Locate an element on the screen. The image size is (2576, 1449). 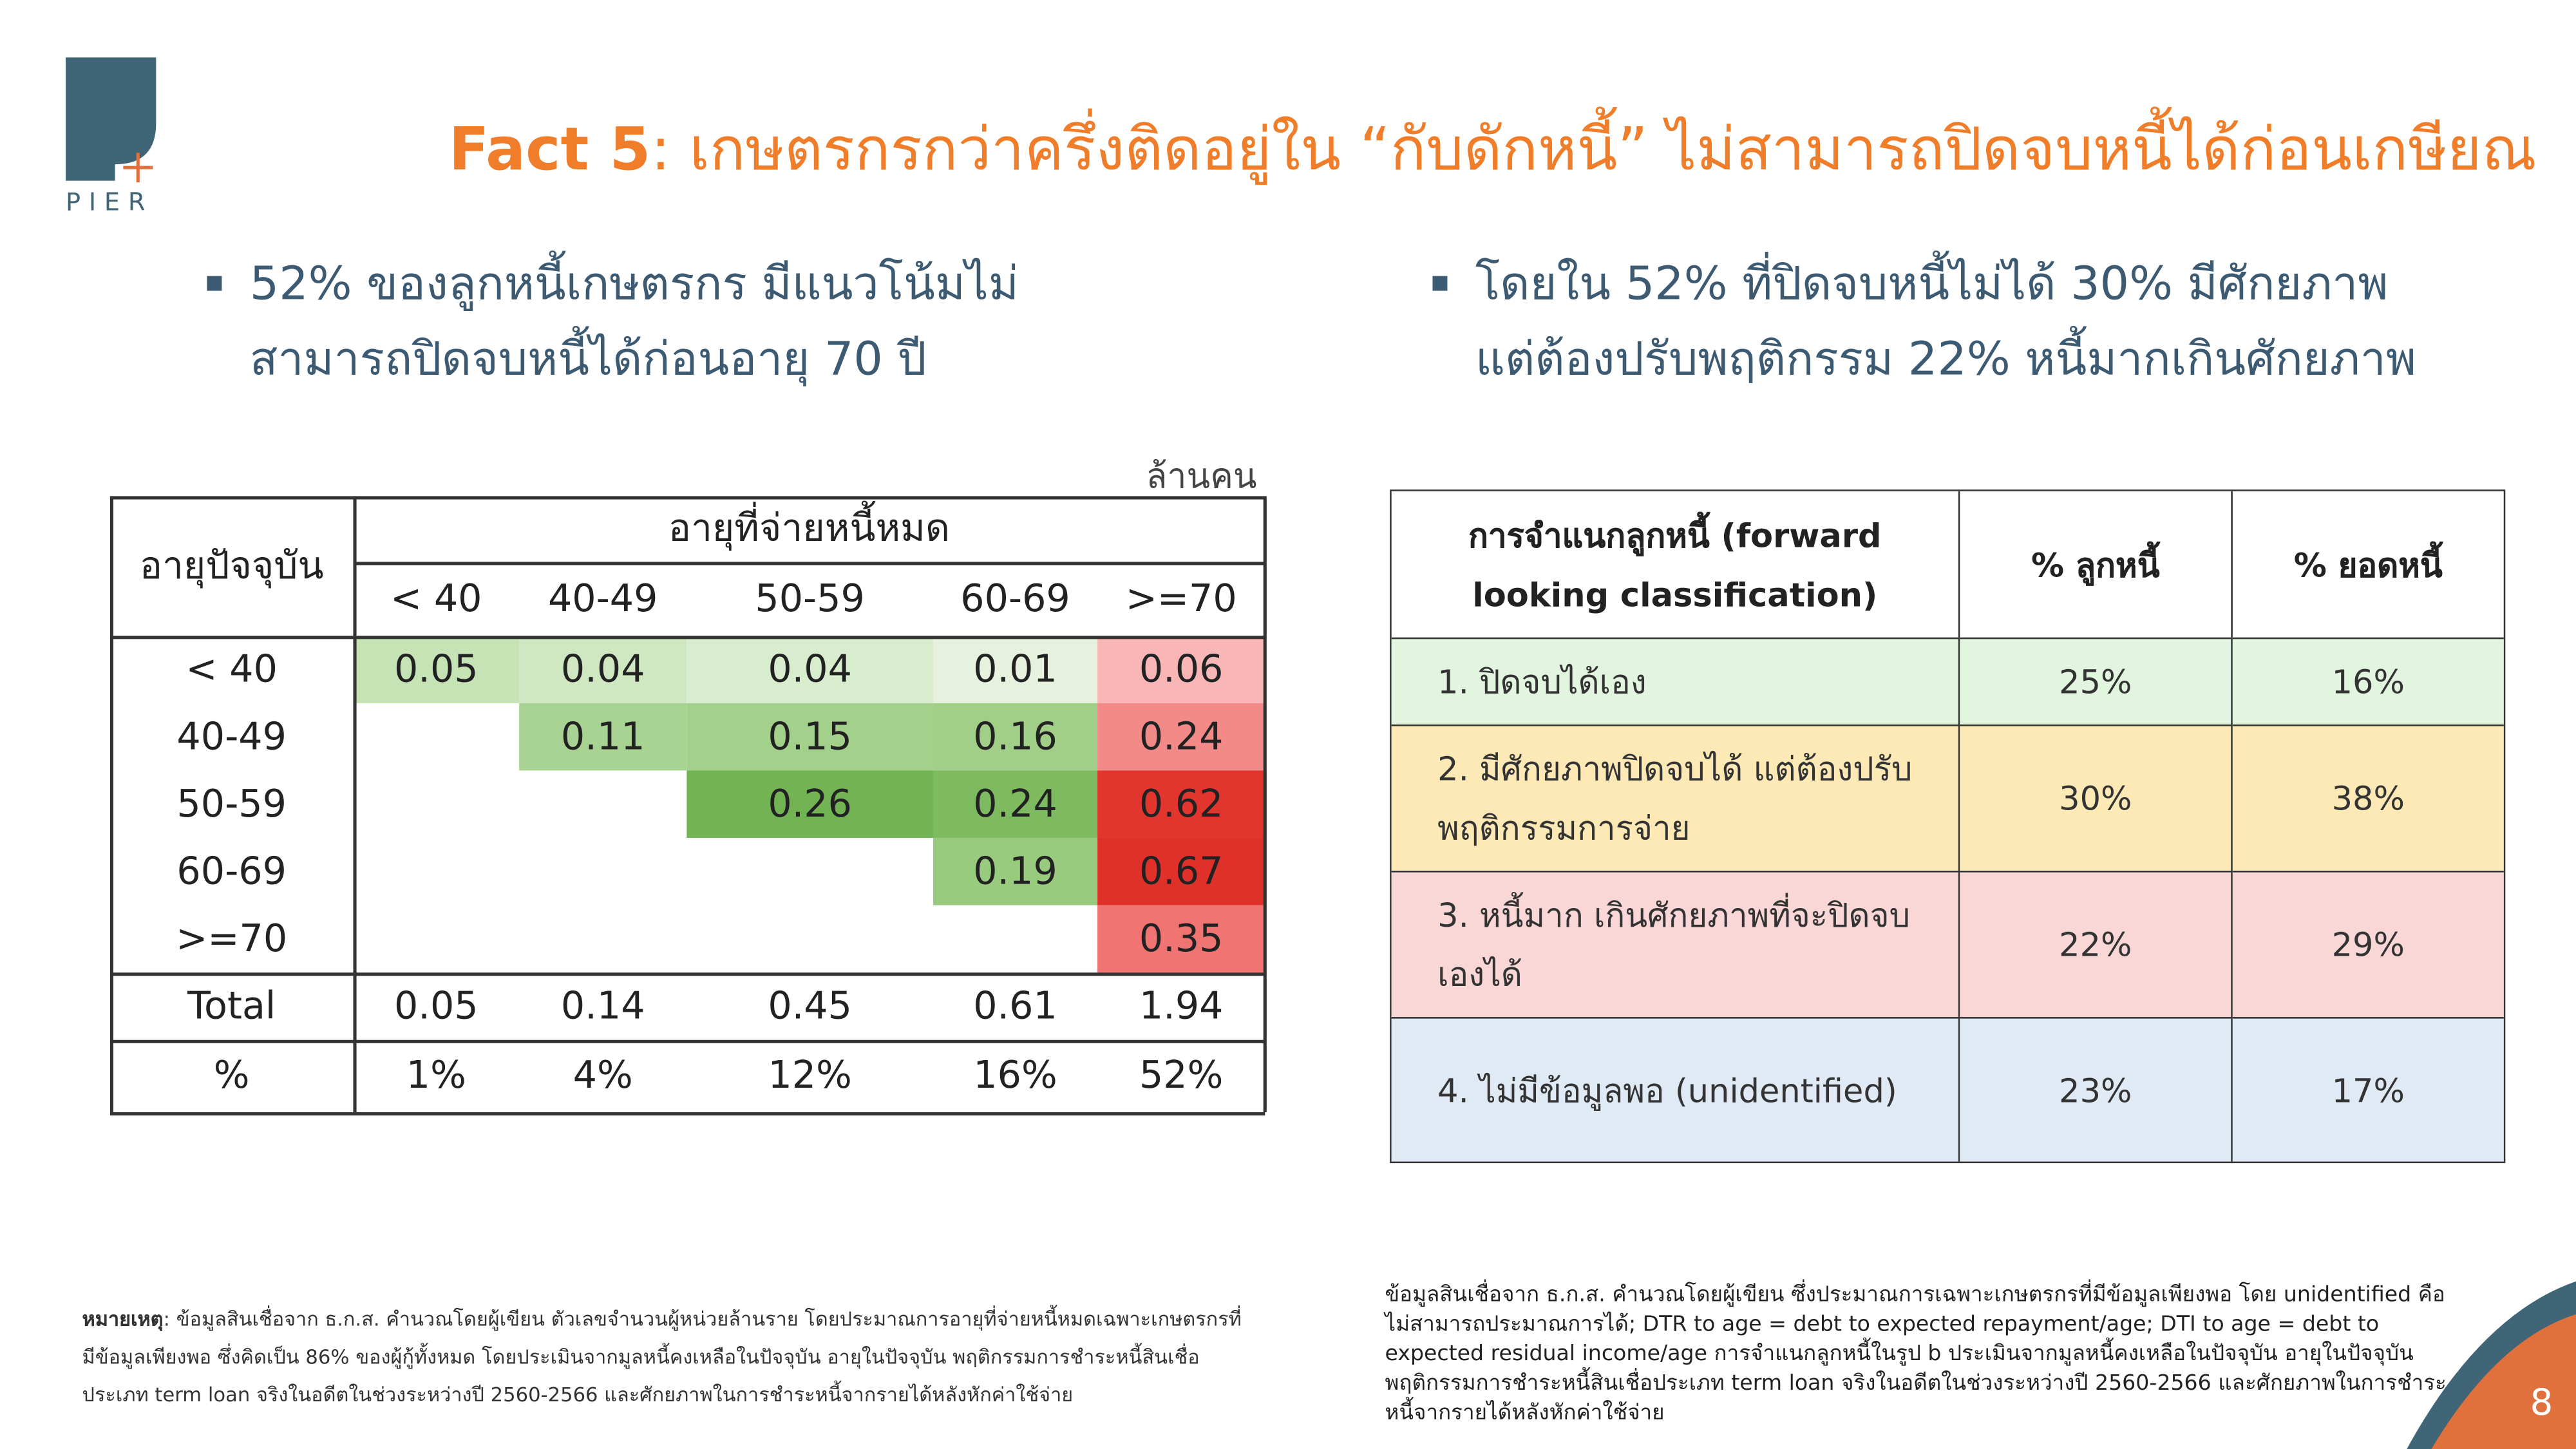
table-cell: 25% is located at coordinates (2097, 681).